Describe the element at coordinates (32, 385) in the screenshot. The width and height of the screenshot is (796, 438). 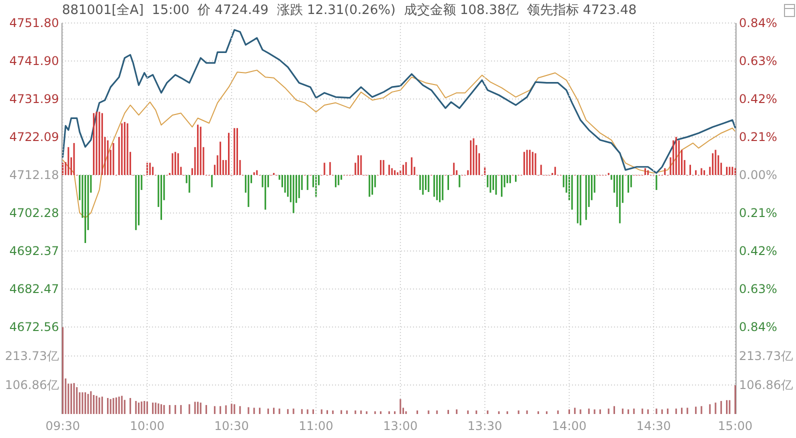
I see `y-tick-label: 106.86亿` at that location.